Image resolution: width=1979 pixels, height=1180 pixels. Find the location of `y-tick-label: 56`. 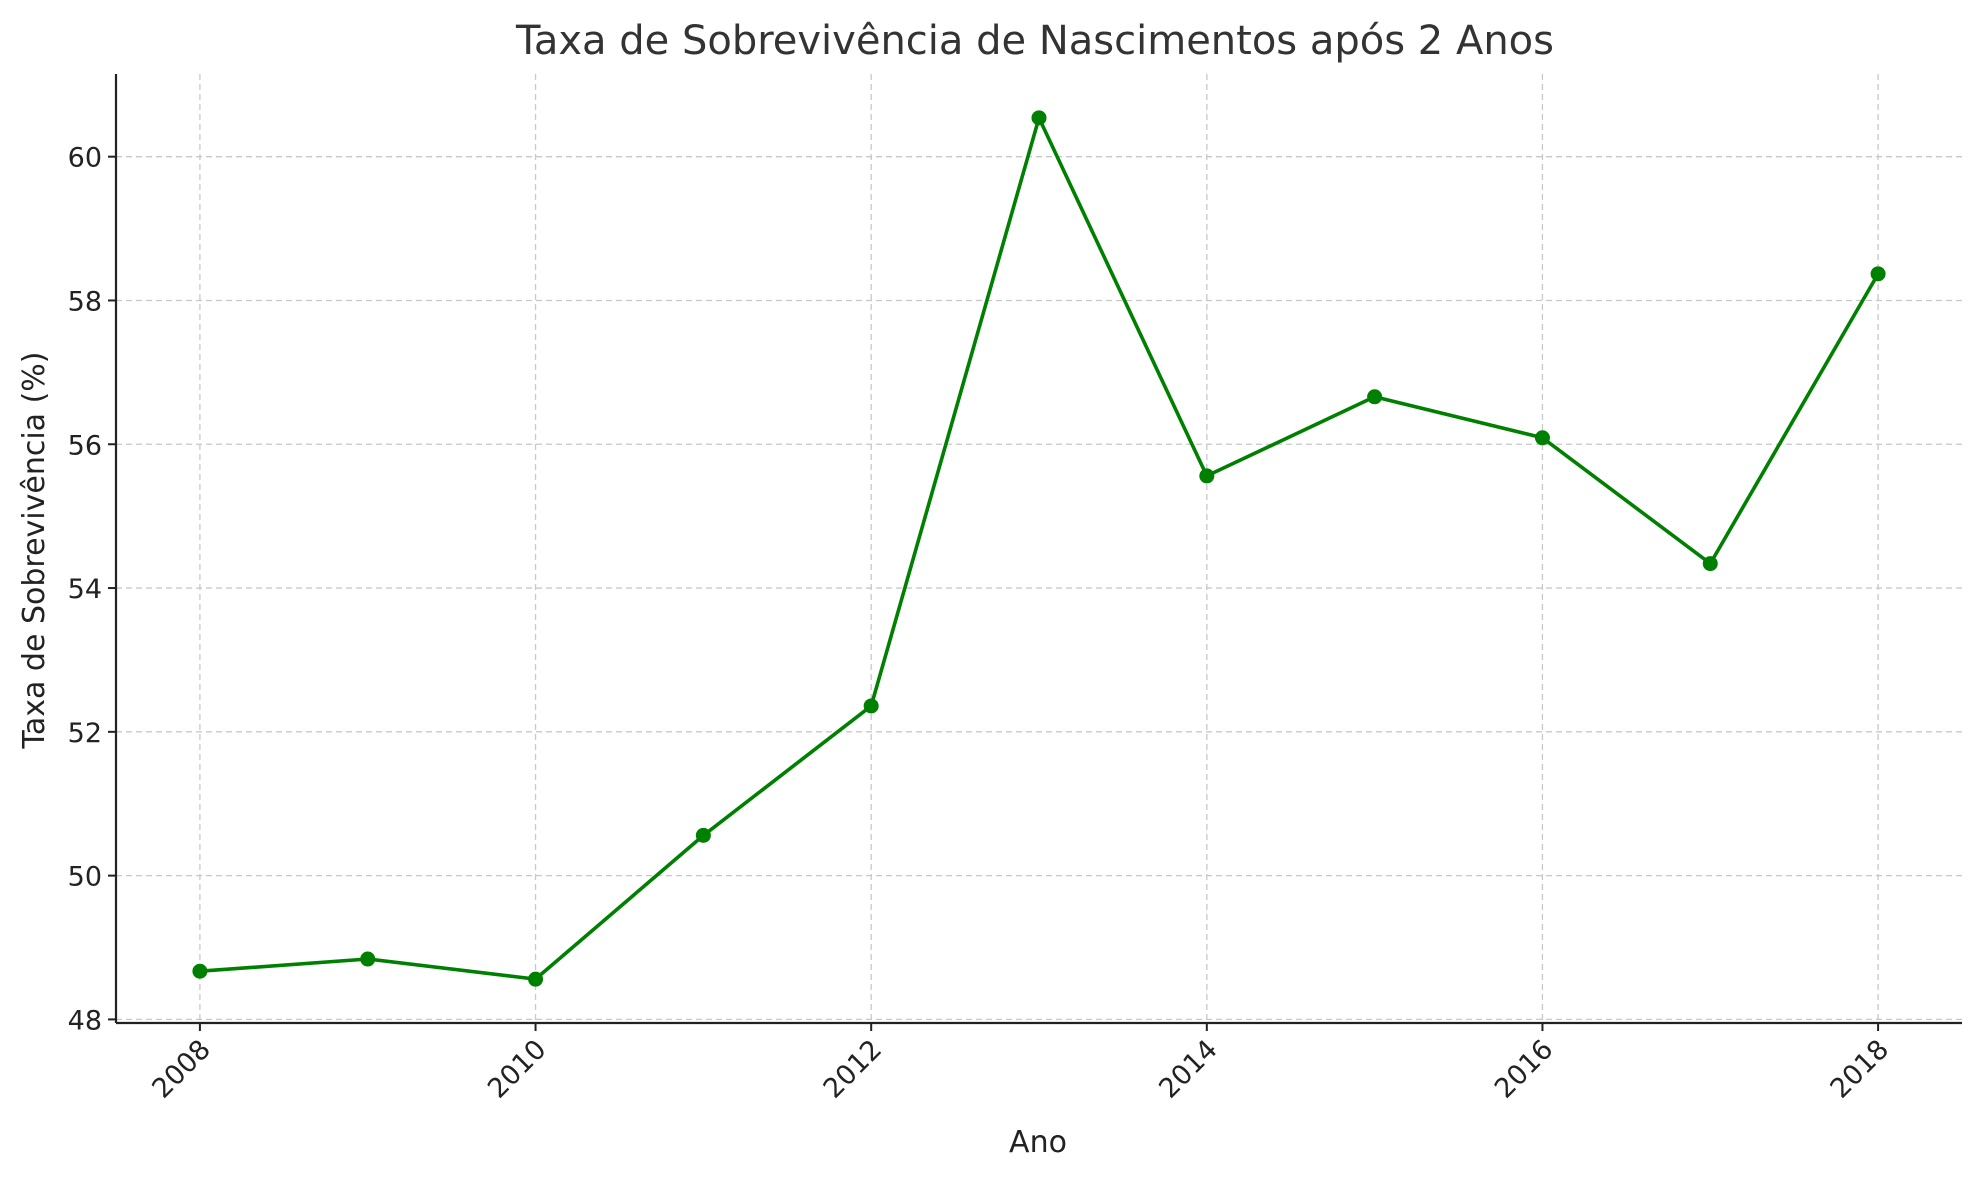

y-tick-label: 56 is located at coordinates (85, 445).